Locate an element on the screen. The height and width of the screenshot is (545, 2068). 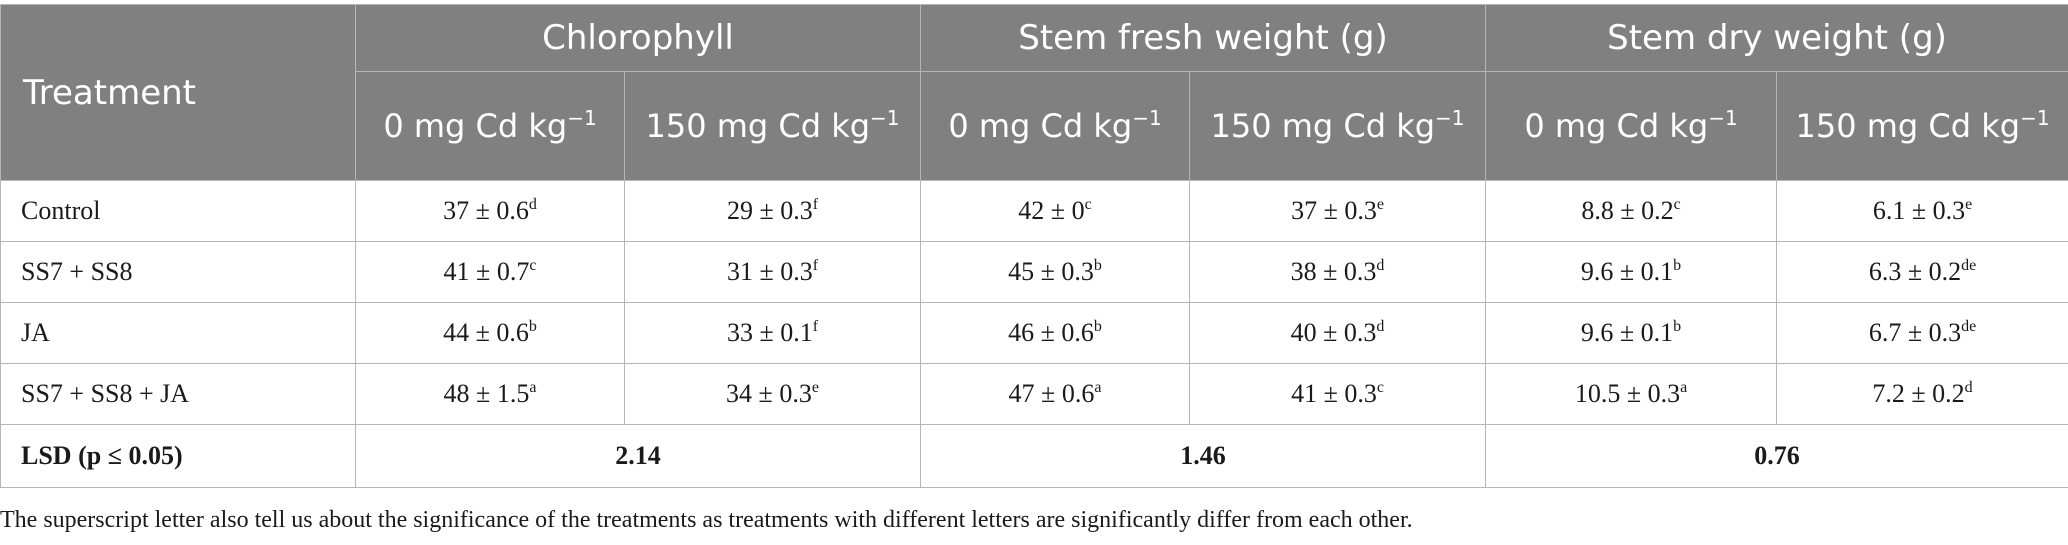
group-header-stem-dry-weight: Stem dry weight (g) is located at coordinates (1776, 38).